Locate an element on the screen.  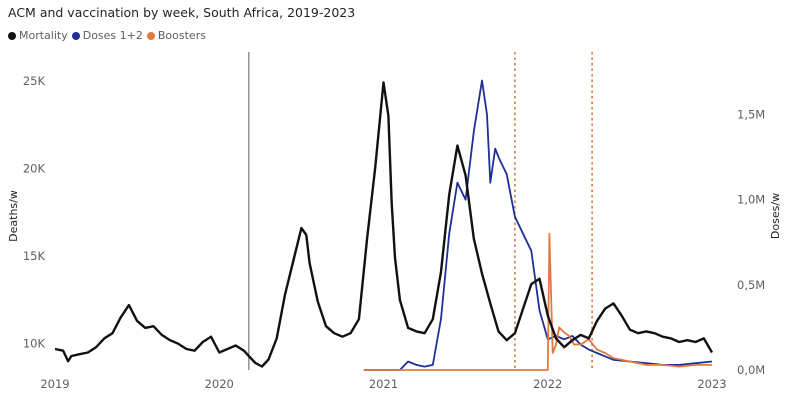
legend-item-mortality: Mortality is located at coordinates (38, 35).